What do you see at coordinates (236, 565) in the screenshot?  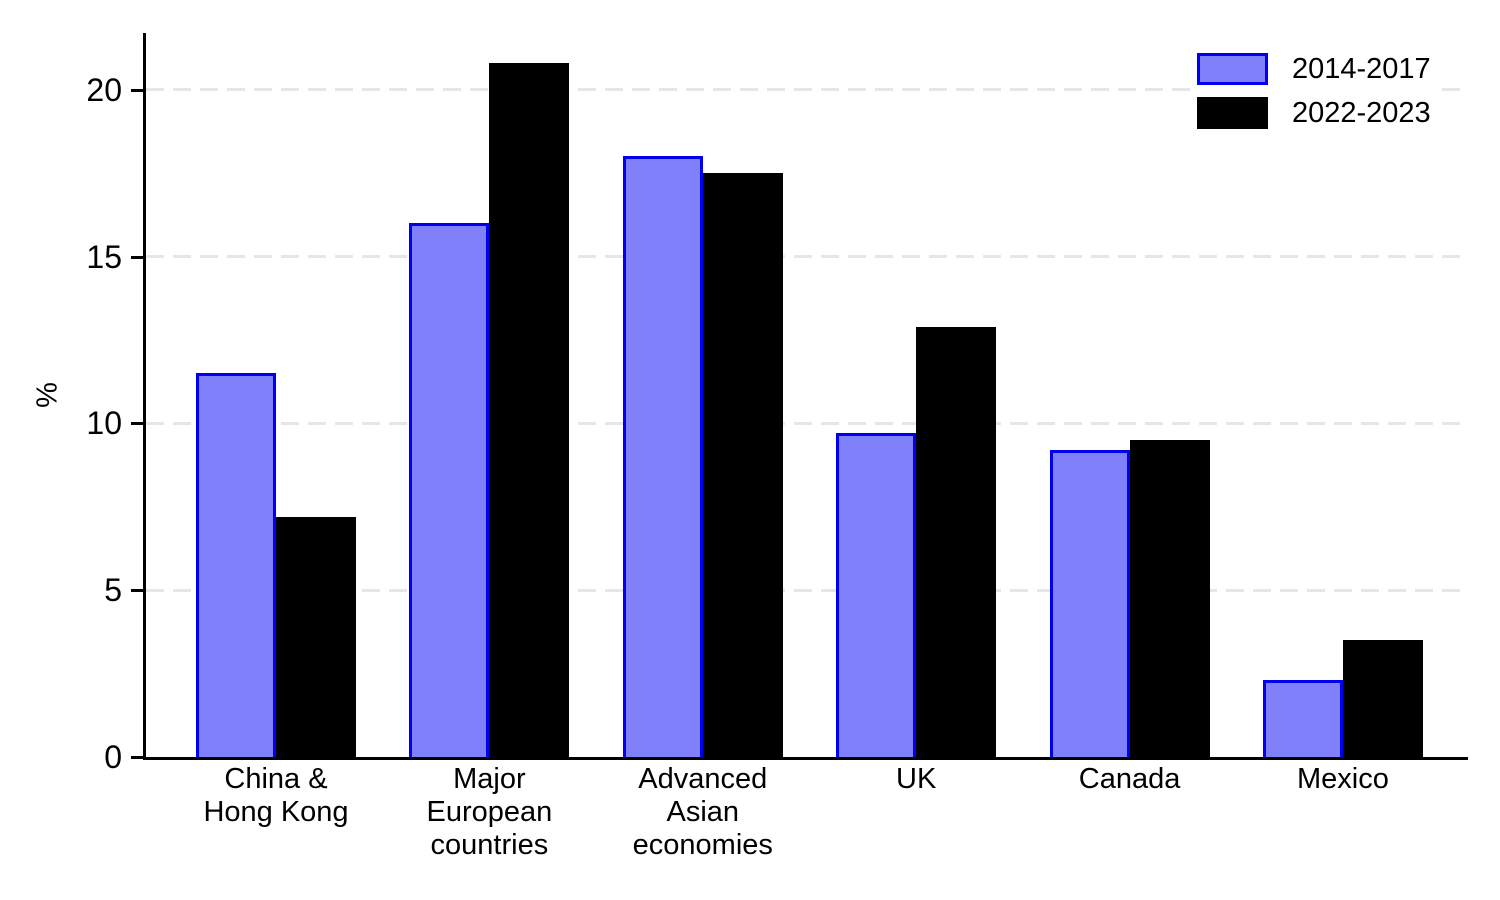 I see `bar-series1-china-` at bounding box center [236, 565].